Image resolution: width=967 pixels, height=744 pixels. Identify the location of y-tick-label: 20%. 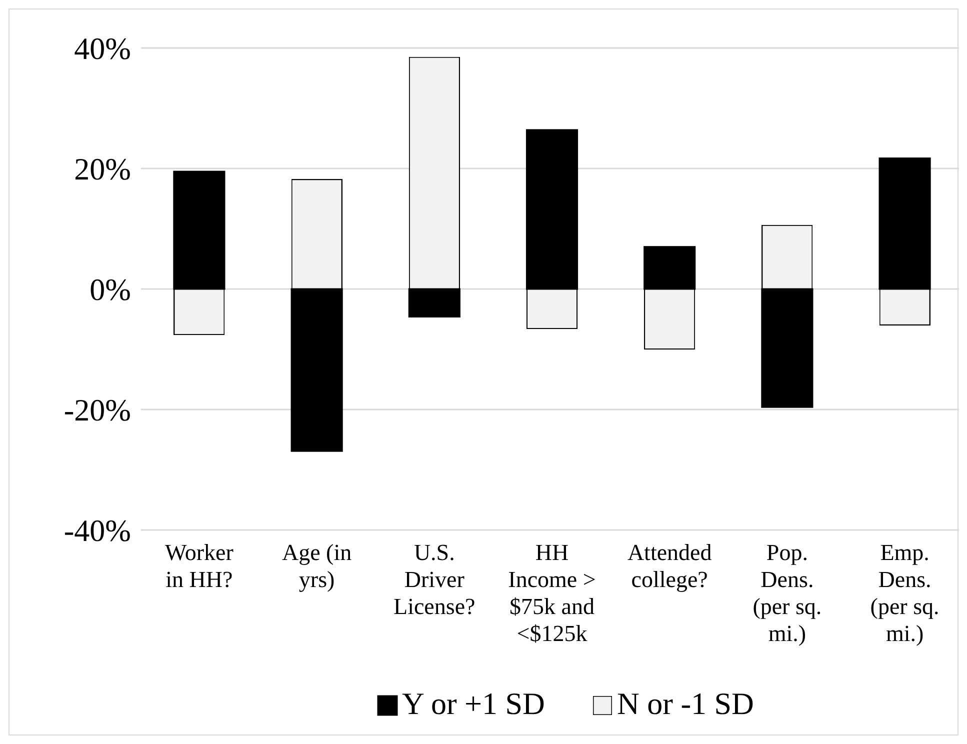
(102, 168).